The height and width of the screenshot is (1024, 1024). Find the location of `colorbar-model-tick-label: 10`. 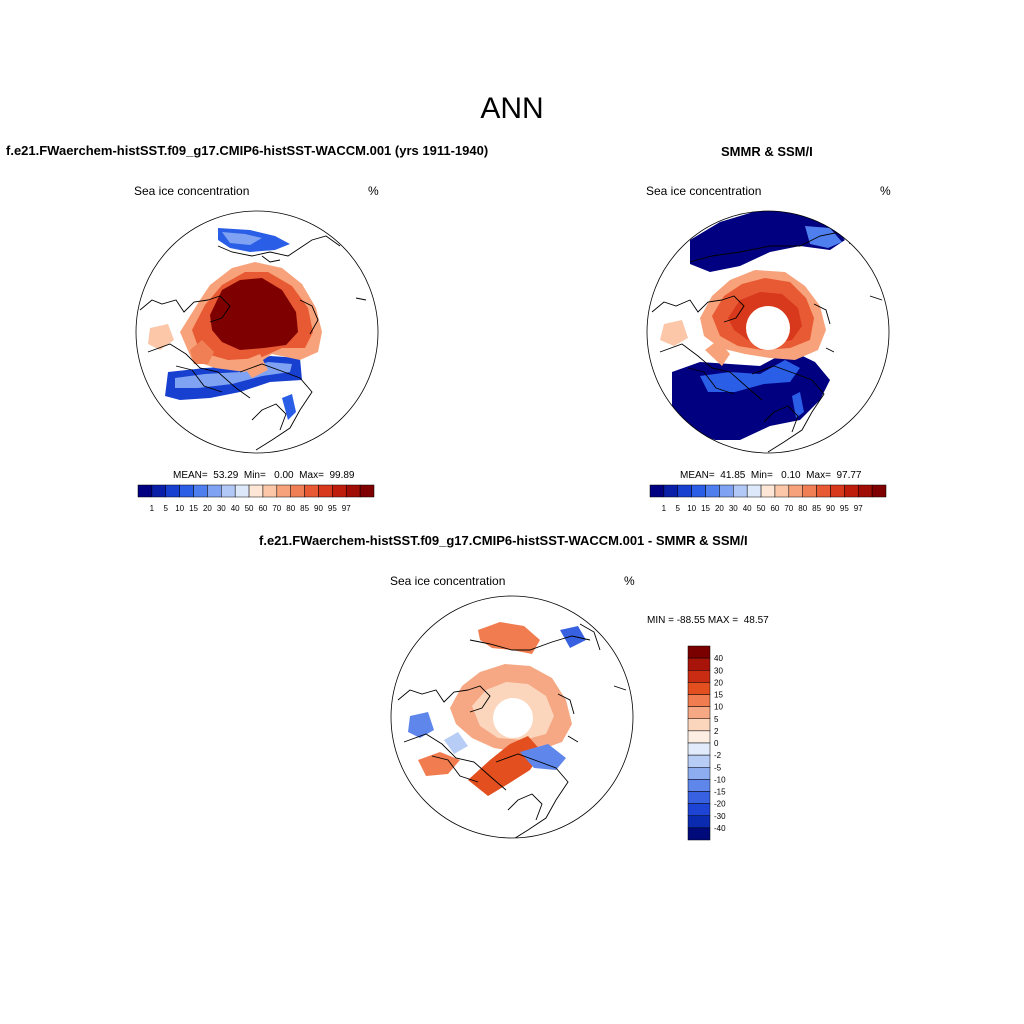

colorbar-model-tick-label: 10 is located at coordinates (179, 508).